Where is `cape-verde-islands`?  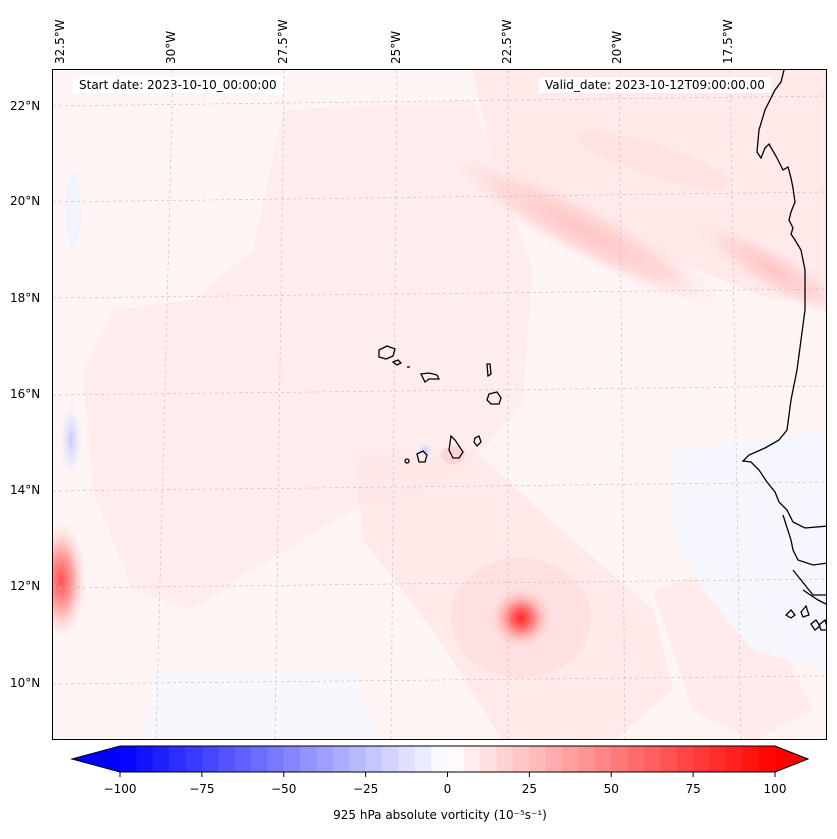
cape-verde-islands is located at coordinates (440, 404).